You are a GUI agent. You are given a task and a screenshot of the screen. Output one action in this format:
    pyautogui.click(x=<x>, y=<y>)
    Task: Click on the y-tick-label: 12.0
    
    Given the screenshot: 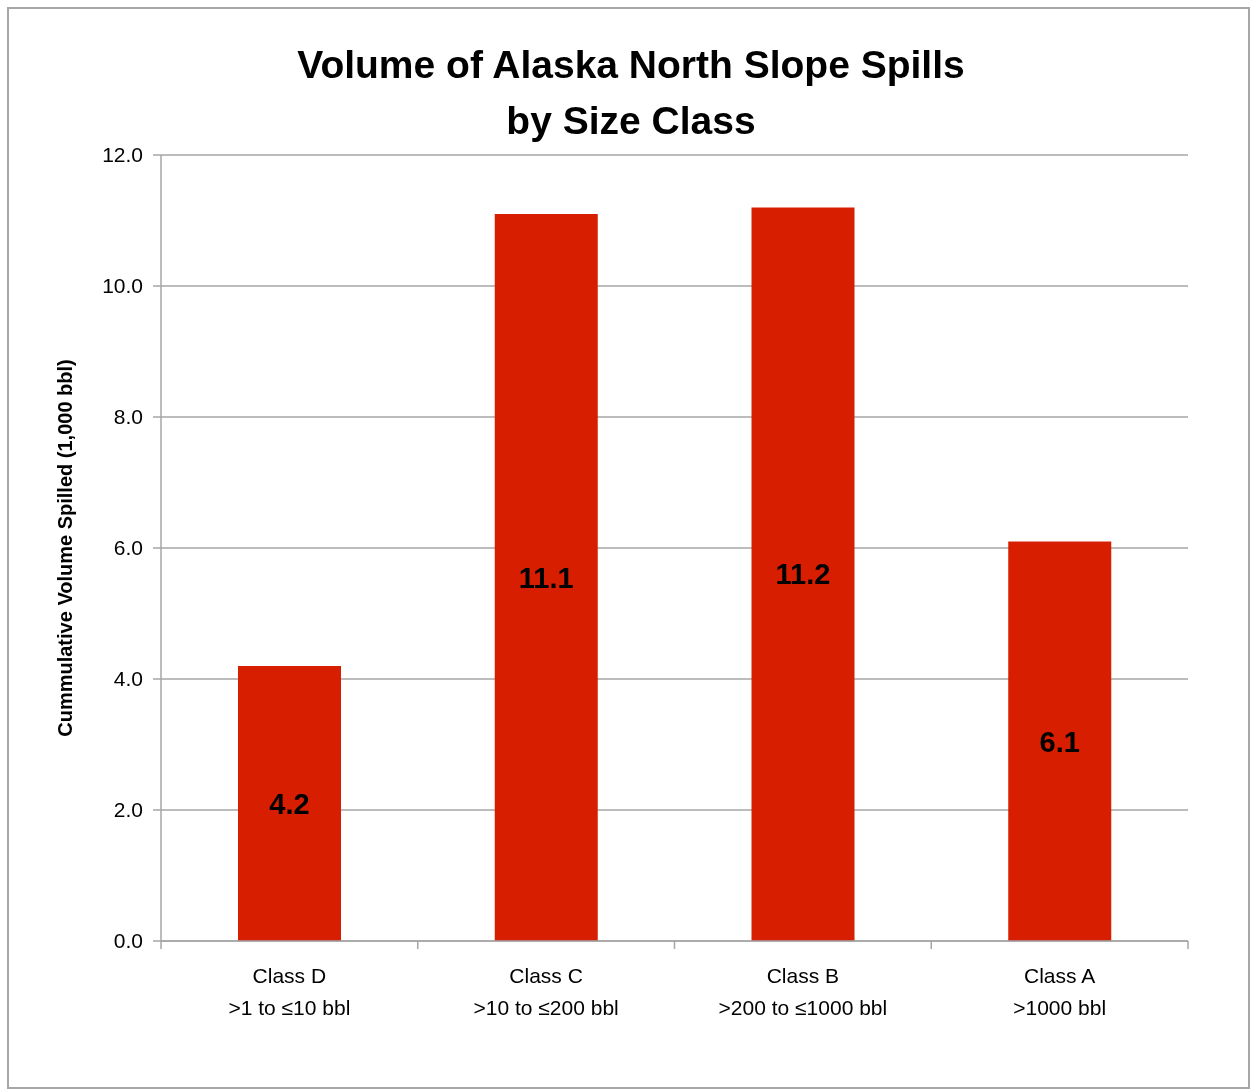 What is the action you would take?
    pyautogui.click(x=122, y=155)
    